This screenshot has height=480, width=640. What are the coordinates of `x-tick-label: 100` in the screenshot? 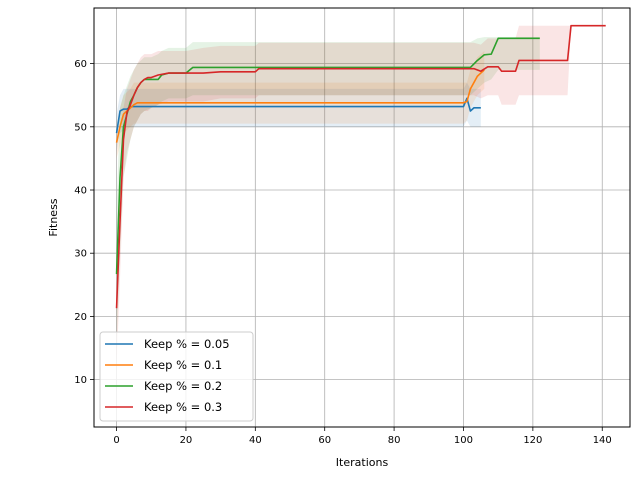 It's located at (463, 440).